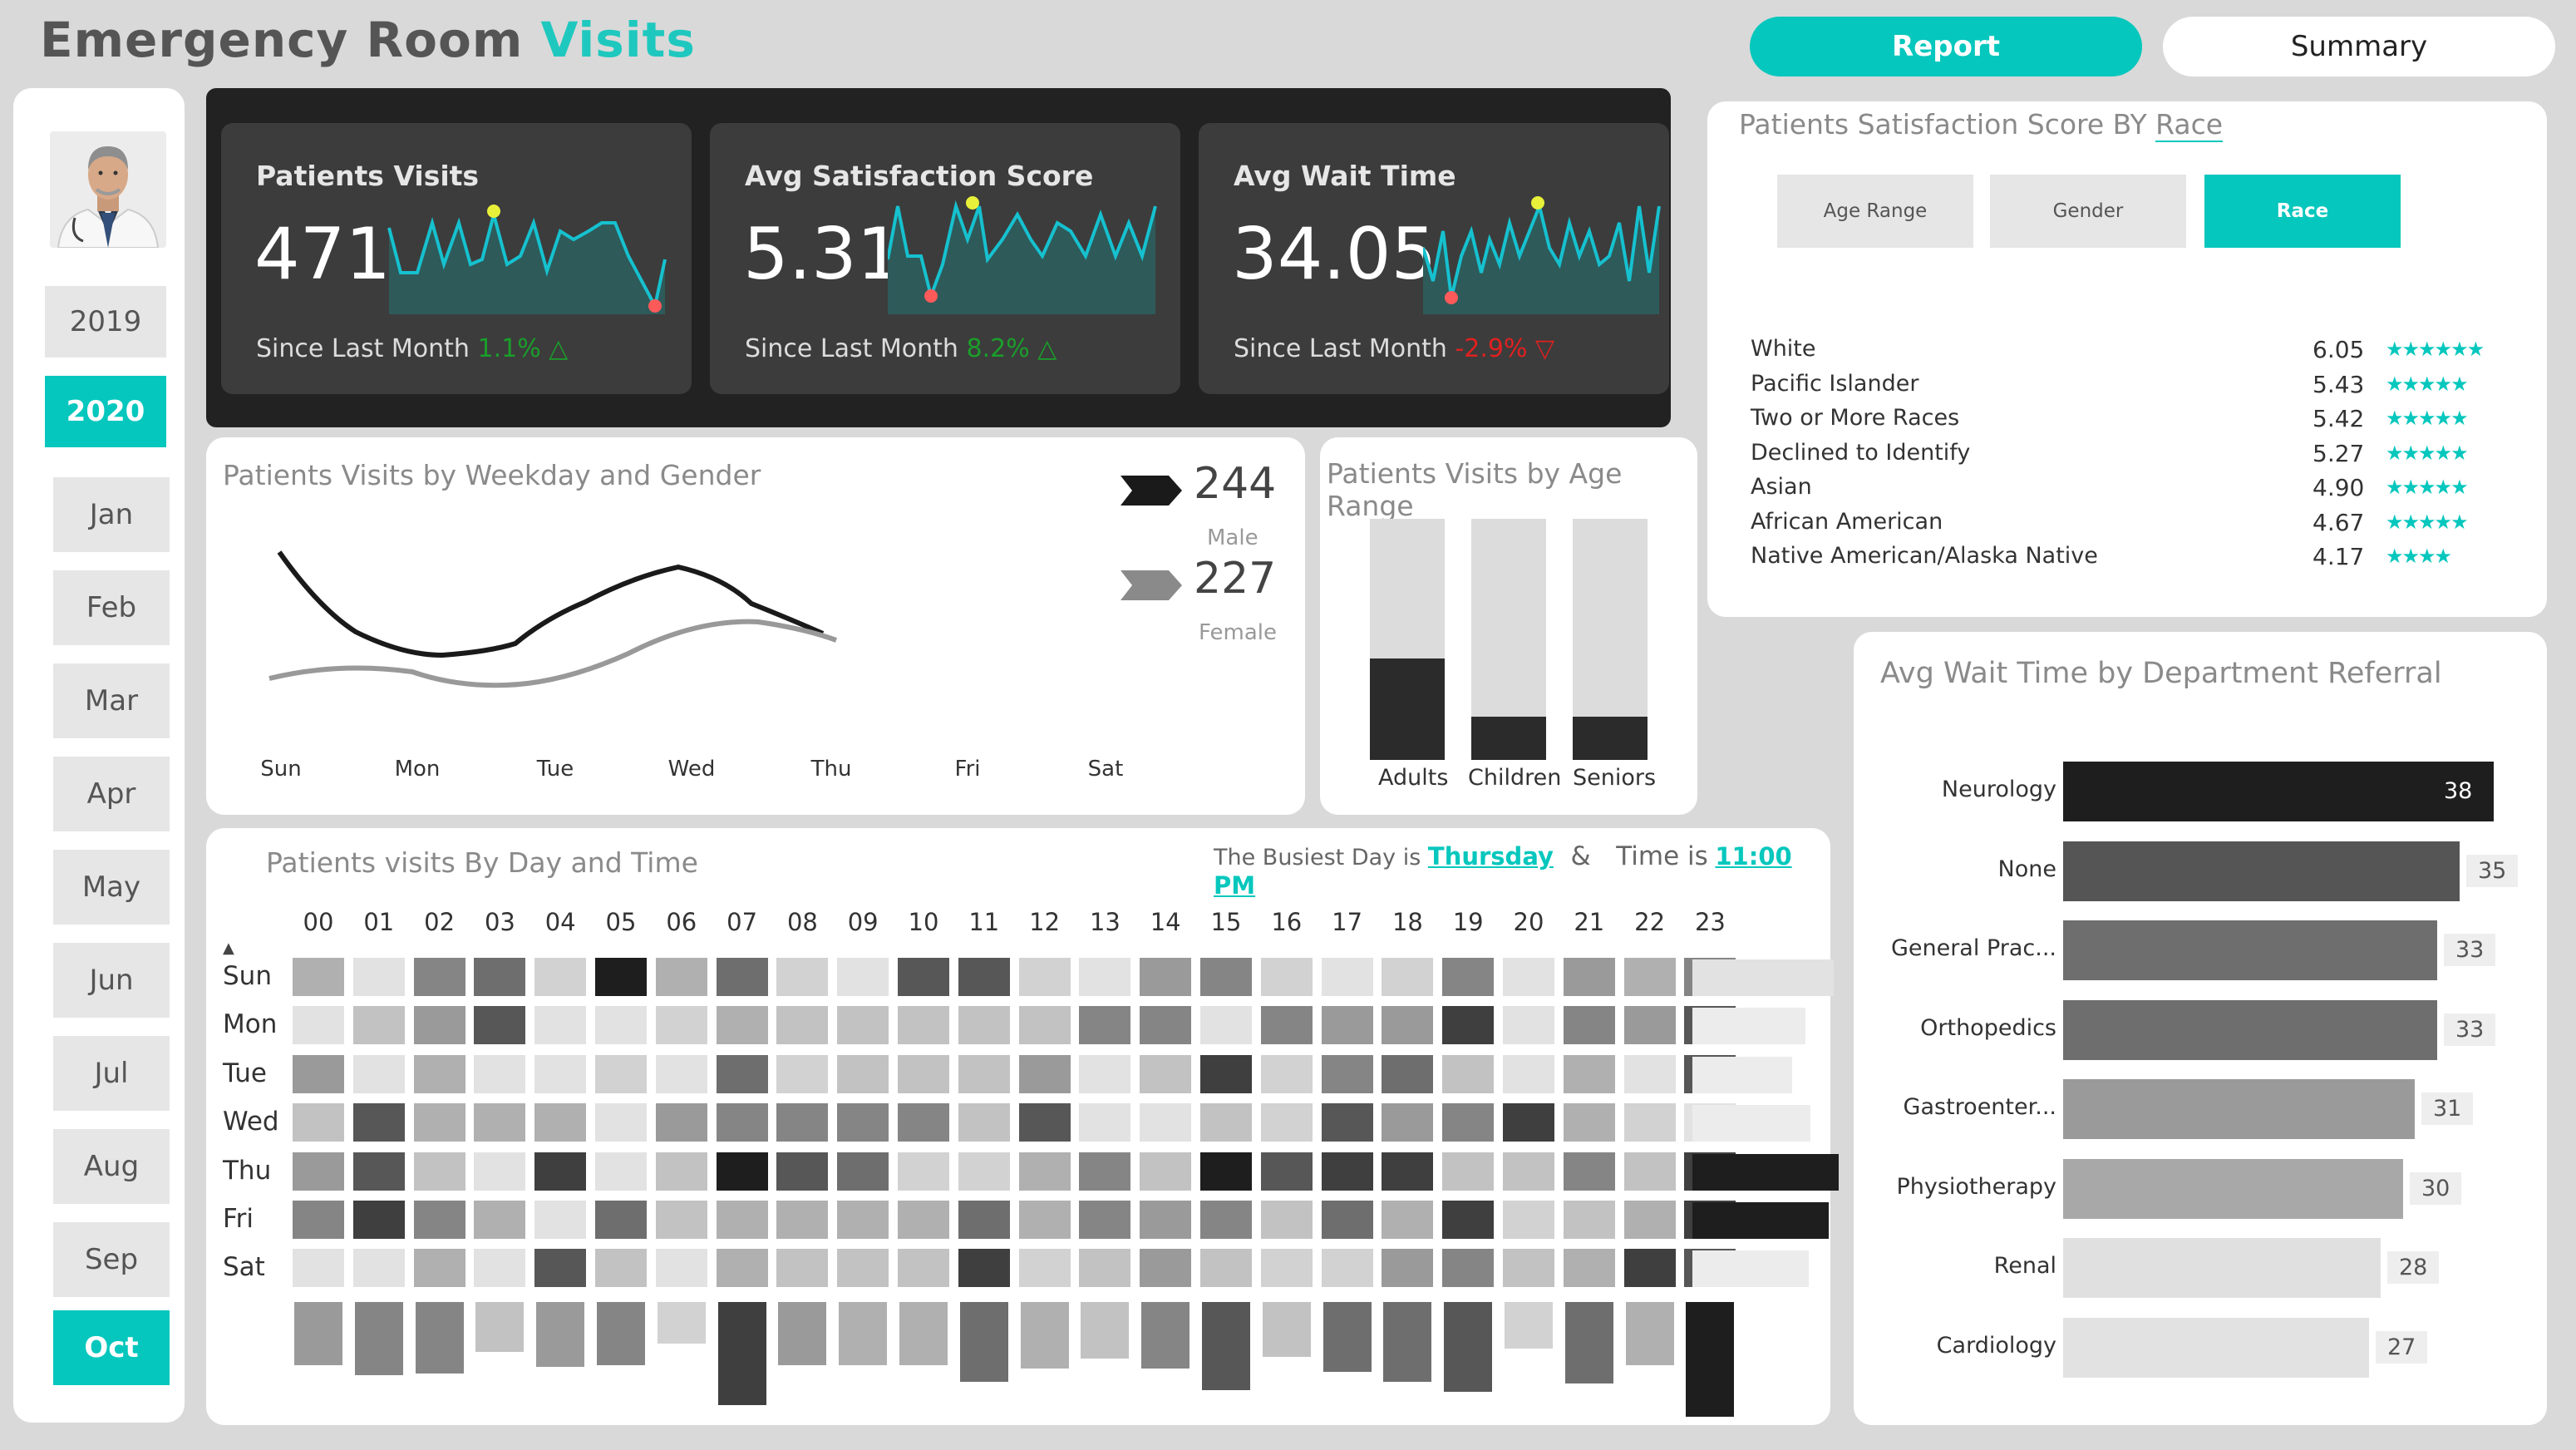  I want to click on year-2019-button: 2019, so click(105, 322).